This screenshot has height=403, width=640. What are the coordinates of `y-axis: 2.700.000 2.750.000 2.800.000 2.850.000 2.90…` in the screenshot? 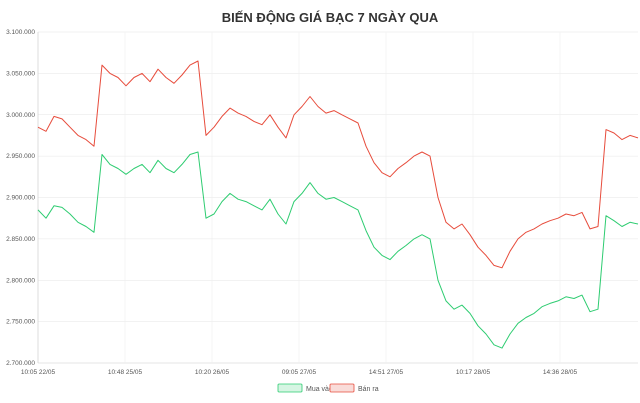 It's located at (22, 198).